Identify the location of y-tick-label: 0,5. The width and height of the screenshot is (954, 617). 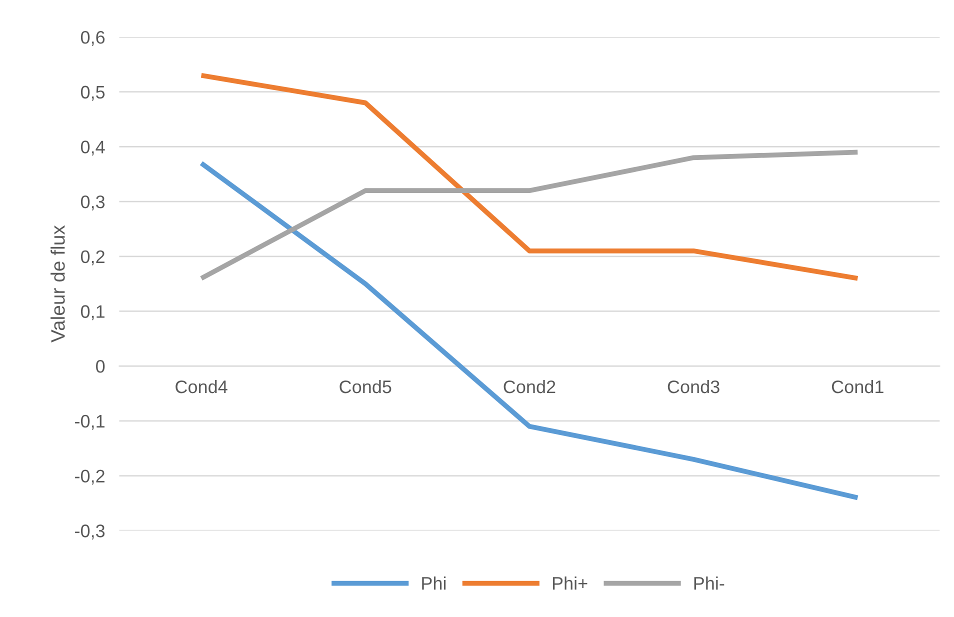
(92, 93).